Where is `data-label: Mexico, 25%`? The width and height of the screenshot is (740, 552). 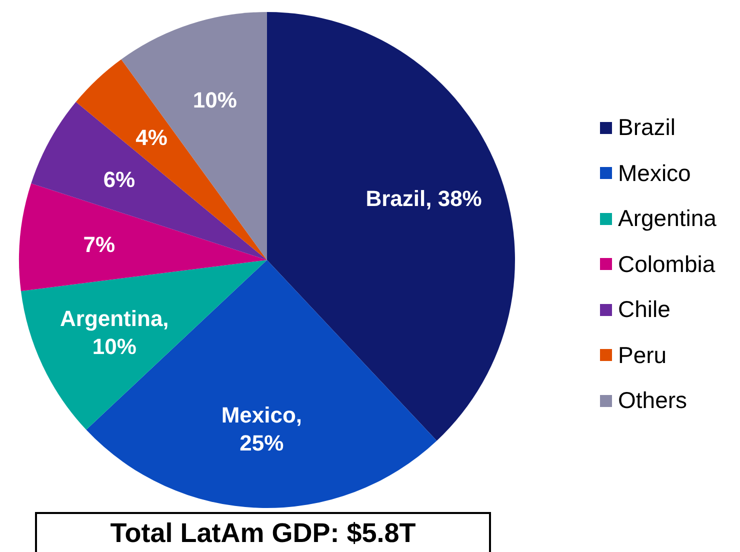
data-label: Mexico, 25% is located at coordinates (261, 429).